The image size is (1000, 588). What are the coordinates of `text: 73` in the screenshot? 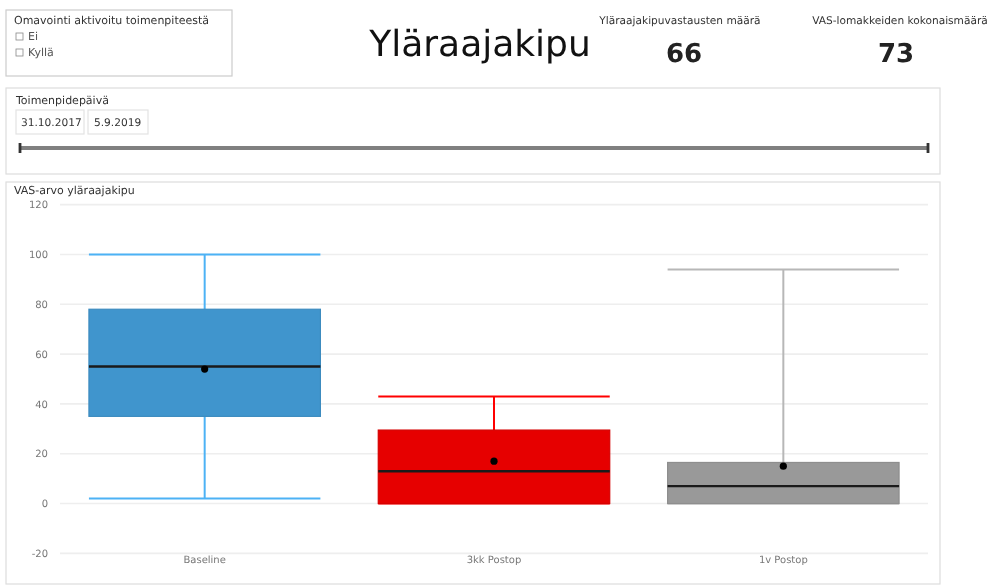 It's located at (896, 55).